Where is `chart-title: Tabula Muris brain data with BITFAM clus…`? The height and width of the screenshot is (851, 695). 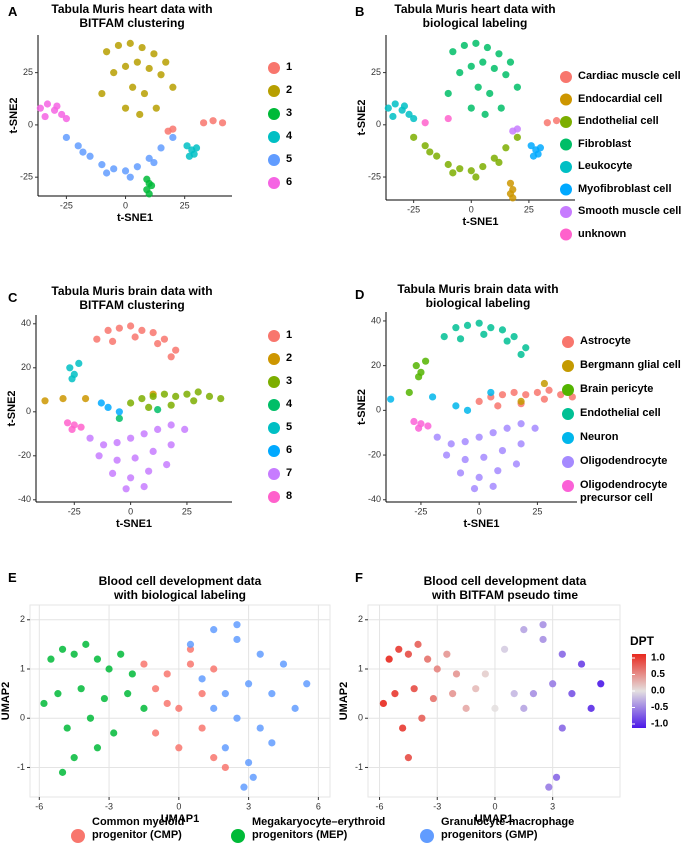 chart-title: Tabula Muris brain data with BITFAM clus… is located at coordinates (132, 298).